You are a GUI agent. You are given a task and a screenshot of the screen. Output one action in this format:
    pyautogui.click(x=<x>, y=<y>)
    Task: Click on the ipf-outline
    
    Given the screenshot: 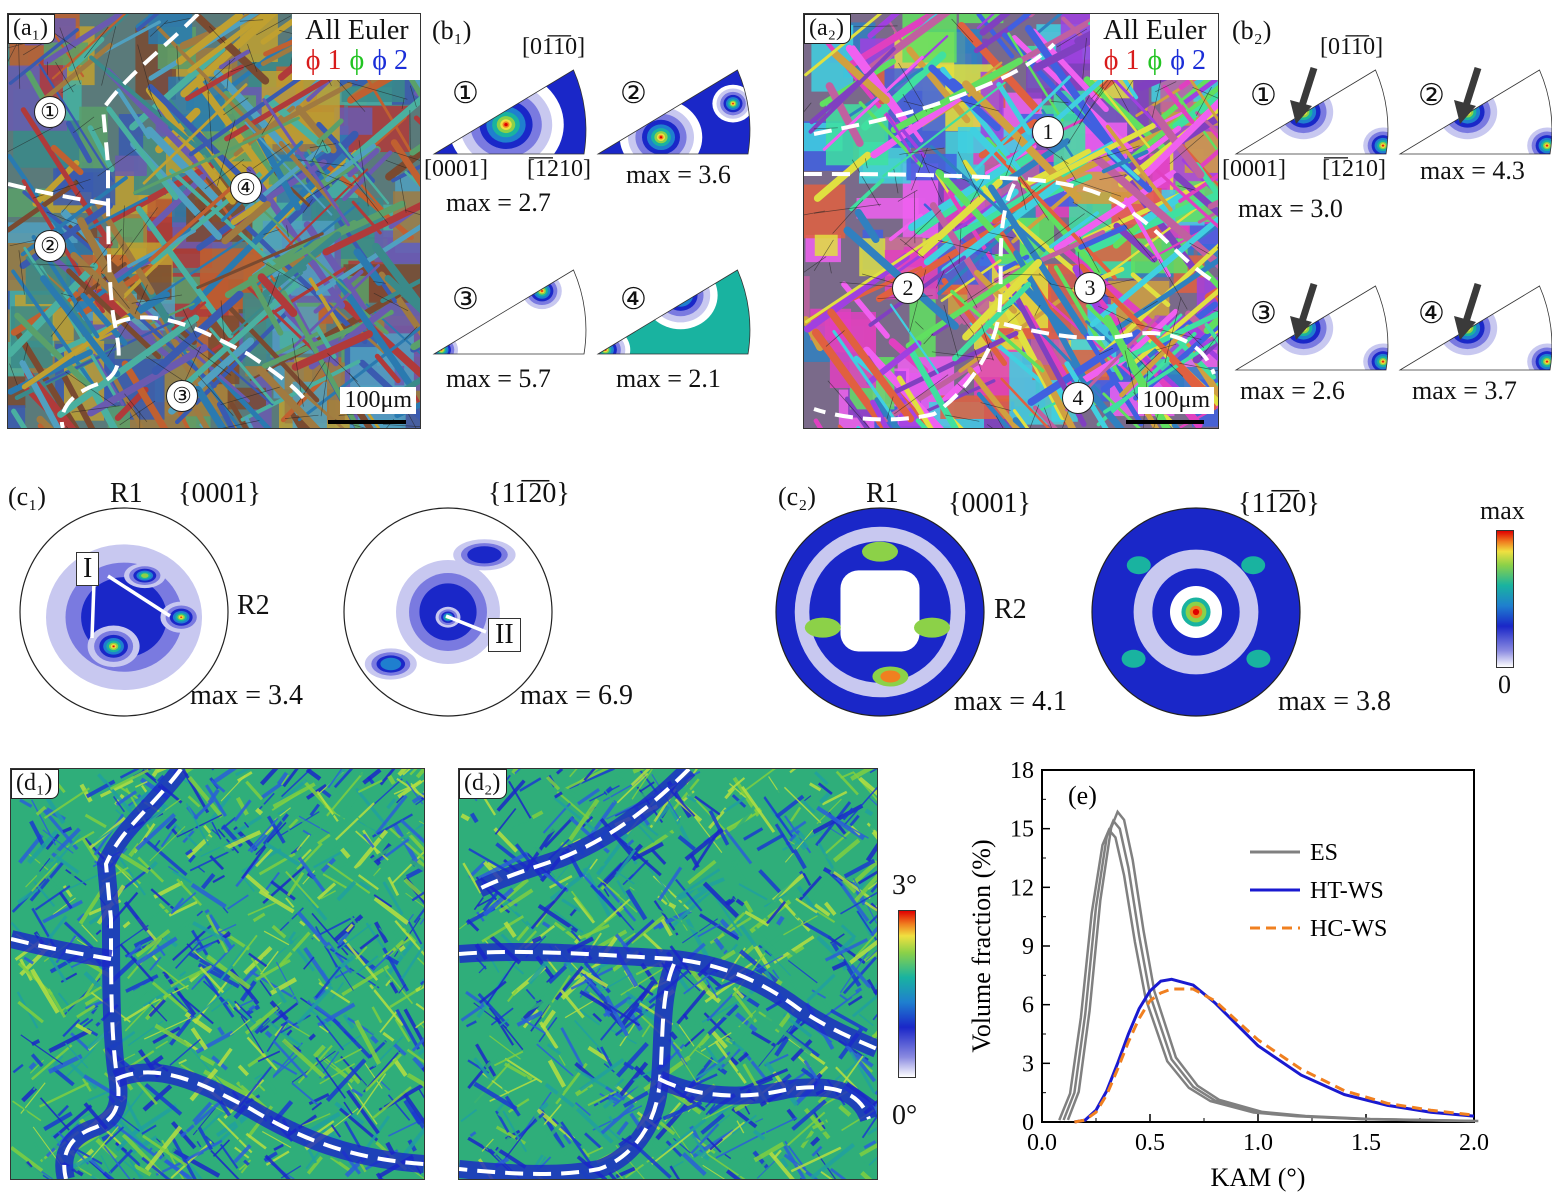 What is the action you would take?
    pyautogui.click(x=1311, y=112)
    